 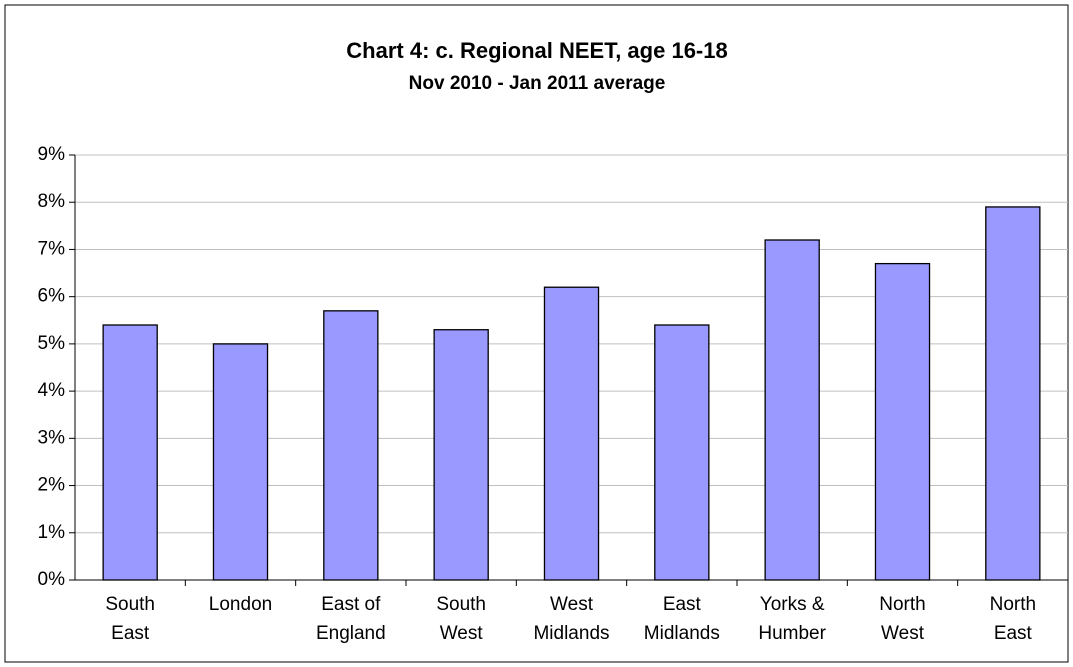 What do you see at coordinates (240, 604) in the screenshot?
I see `x-tick-label: London` at bounding box center [240, 604].